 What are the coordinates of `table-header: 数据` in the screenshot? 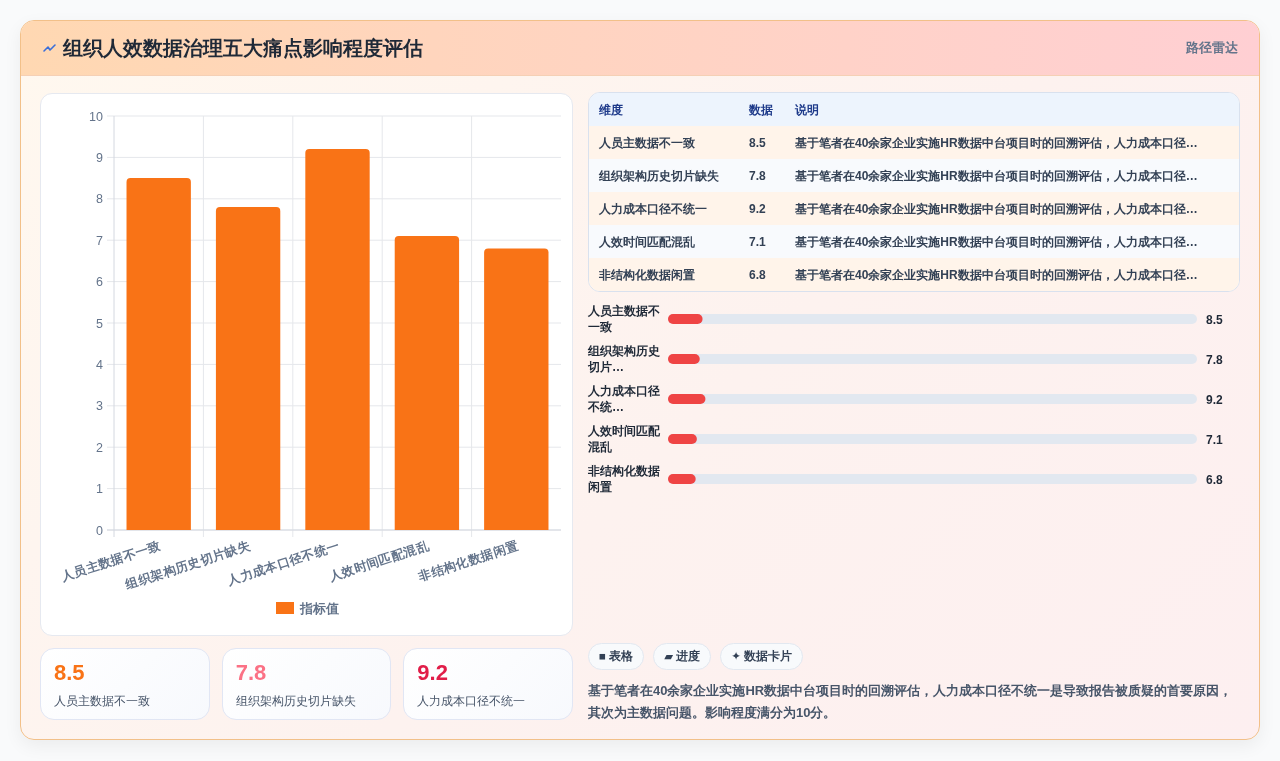 It's located at (761, 110).